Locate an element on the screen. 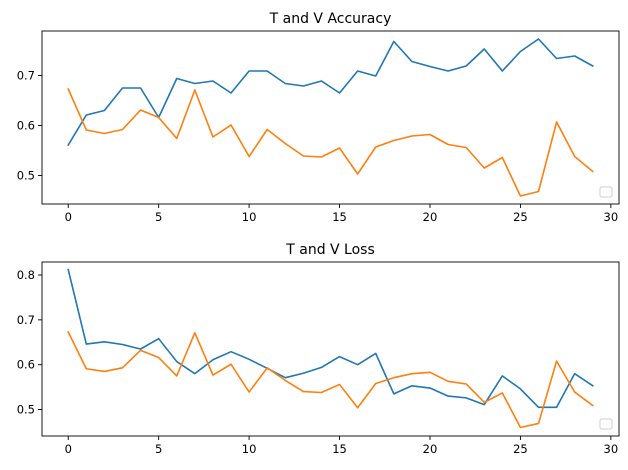  loss-legend-box is located at coordinates (606, 424).